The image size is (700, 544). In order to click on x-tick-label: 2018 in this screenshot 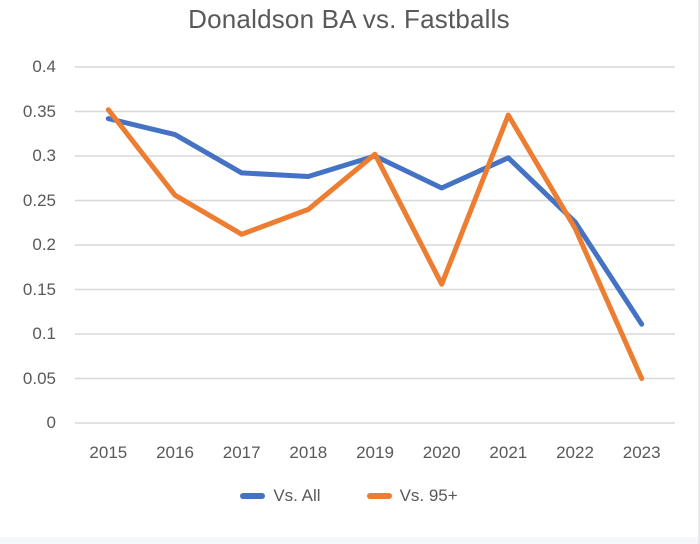, I will do `click(308, 452)`.